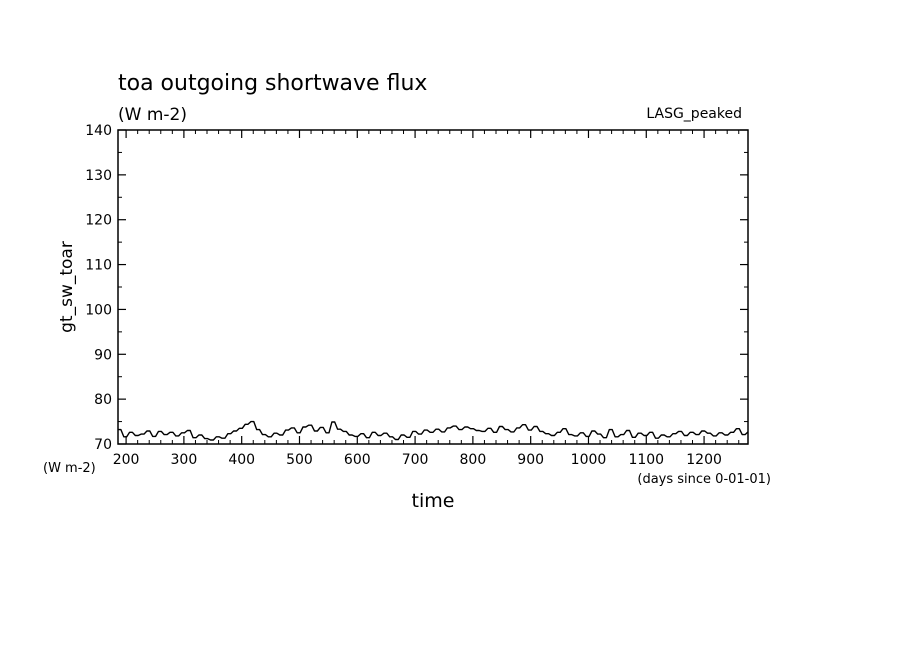 The width and height of the screenshot is (904, 654). I want to click on y-tick-label: 70, so click(103, 445).